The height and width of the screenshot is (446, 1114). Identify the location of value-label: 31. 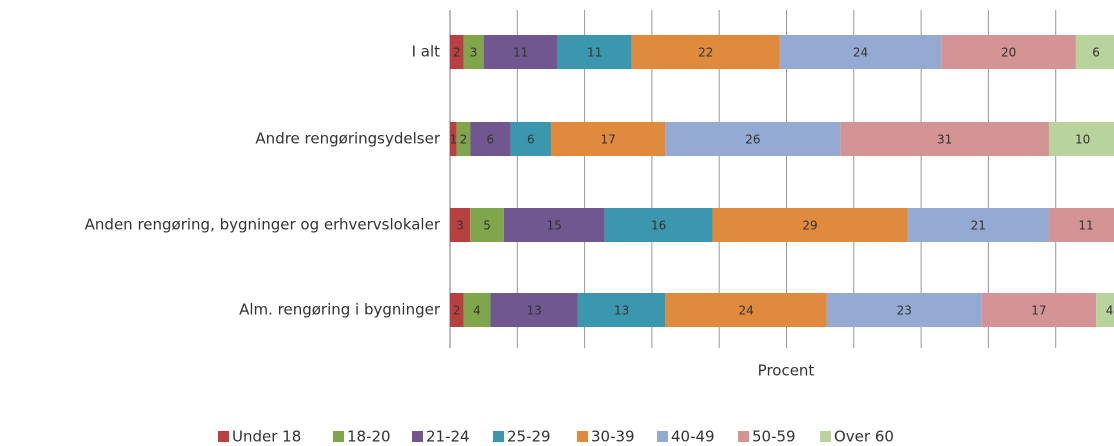
(944, 140).